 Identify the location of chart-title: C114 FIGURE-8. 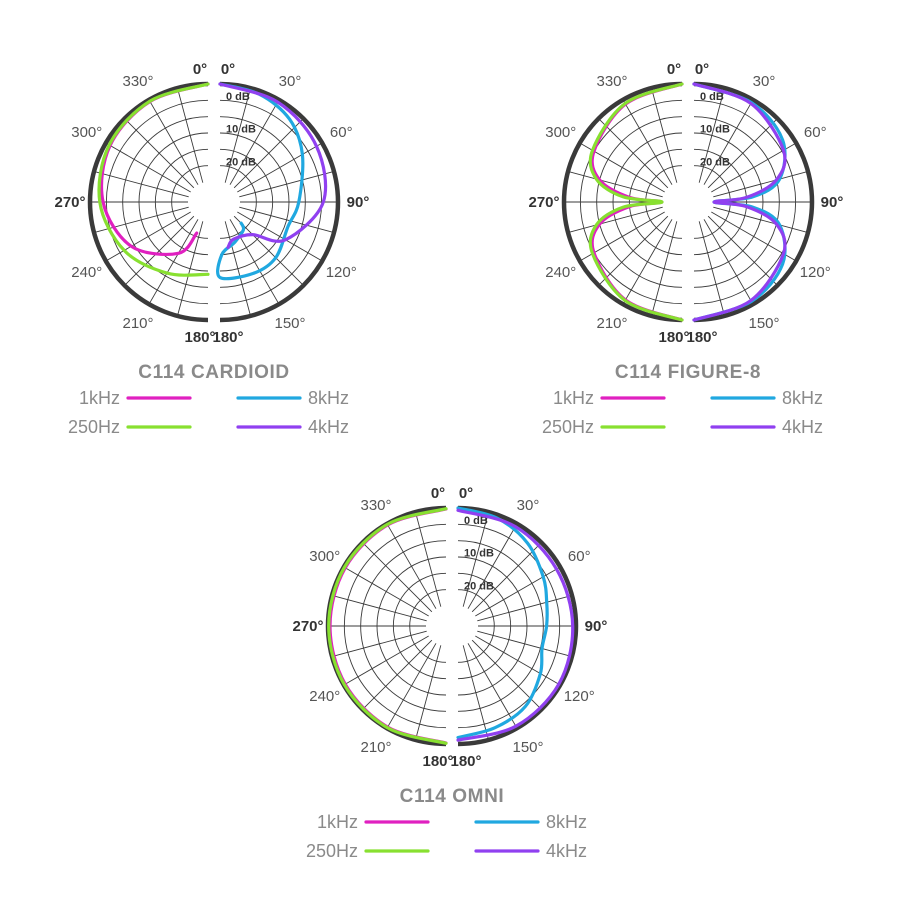
(688, 372).